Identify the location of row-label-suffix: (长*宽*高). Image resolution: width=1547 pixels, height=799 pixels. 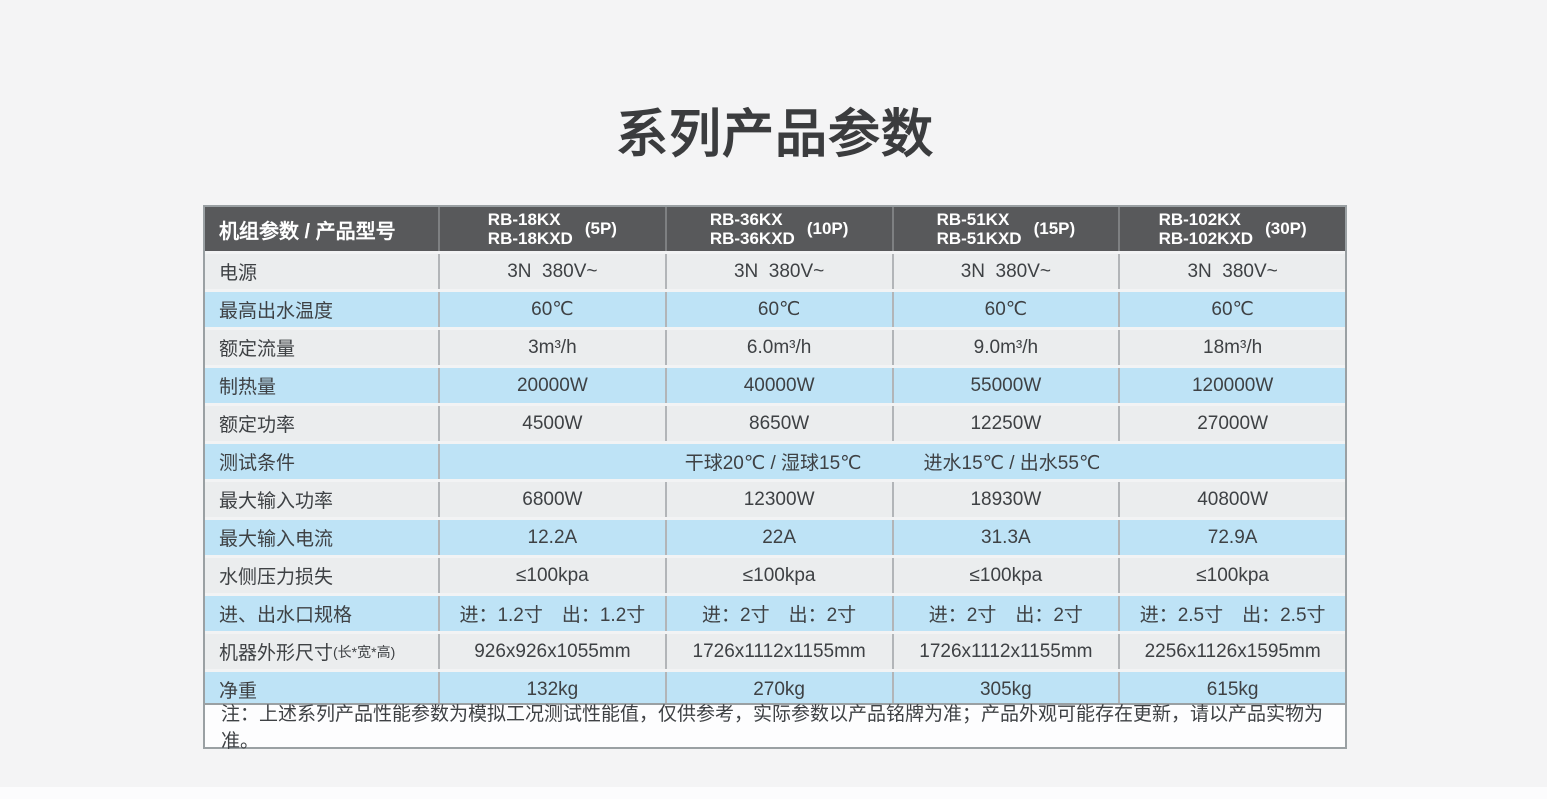
(364, 651).